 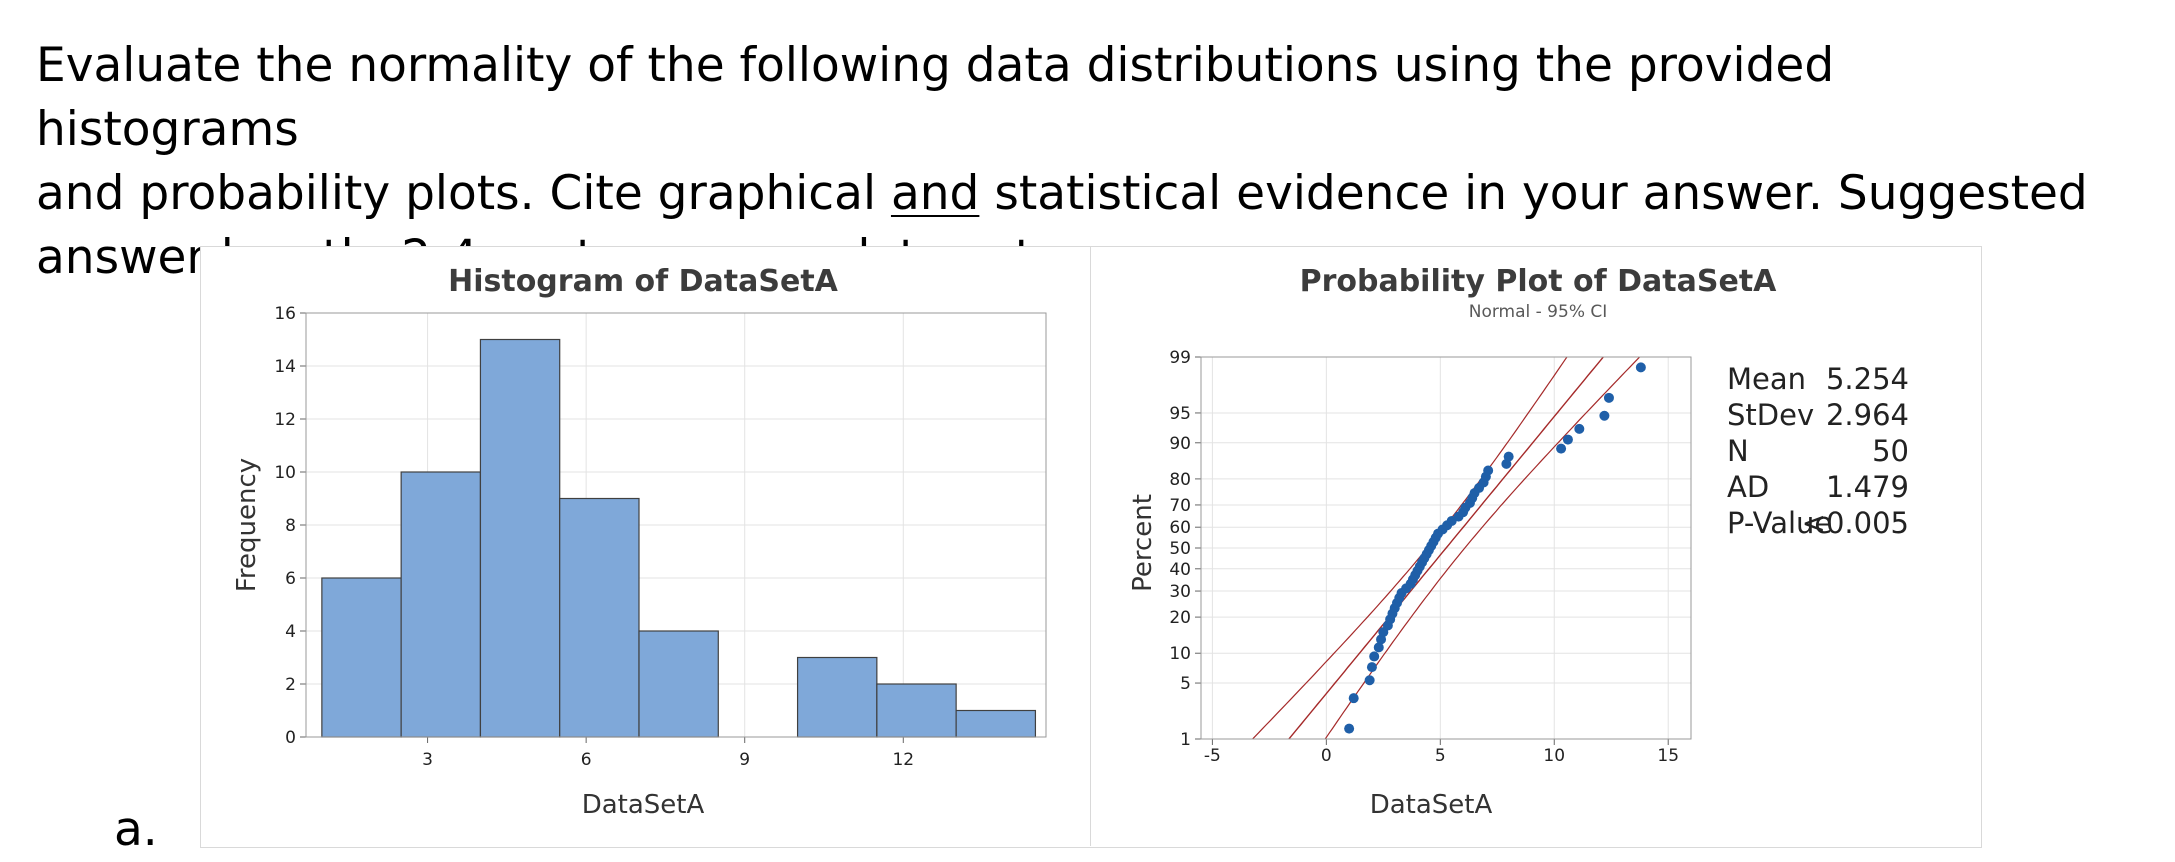 I want to click on panel-divider, so click(x=1090, y=546).